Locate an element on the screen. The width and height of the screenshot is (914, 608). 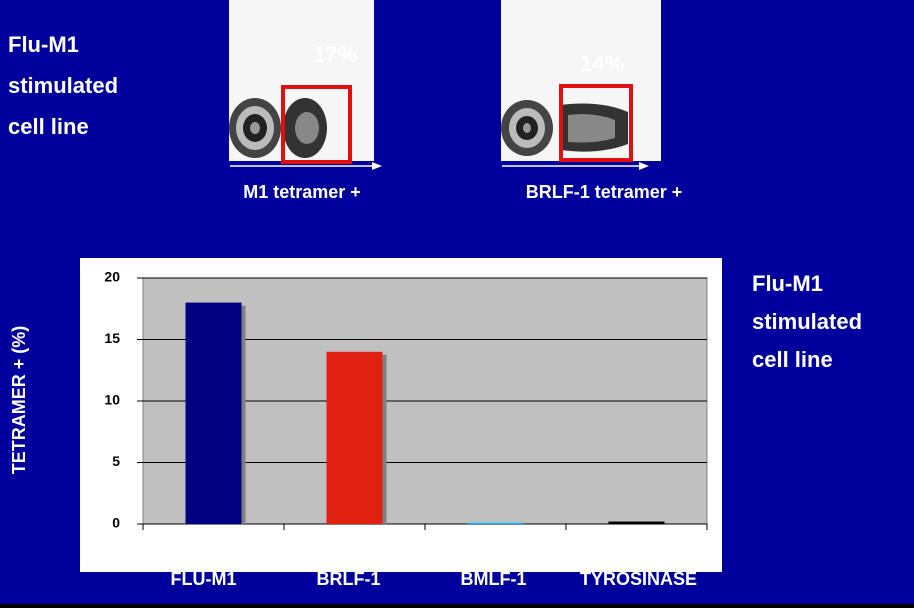
right-label: Flu-M1 is located at coordinates (787, 283).